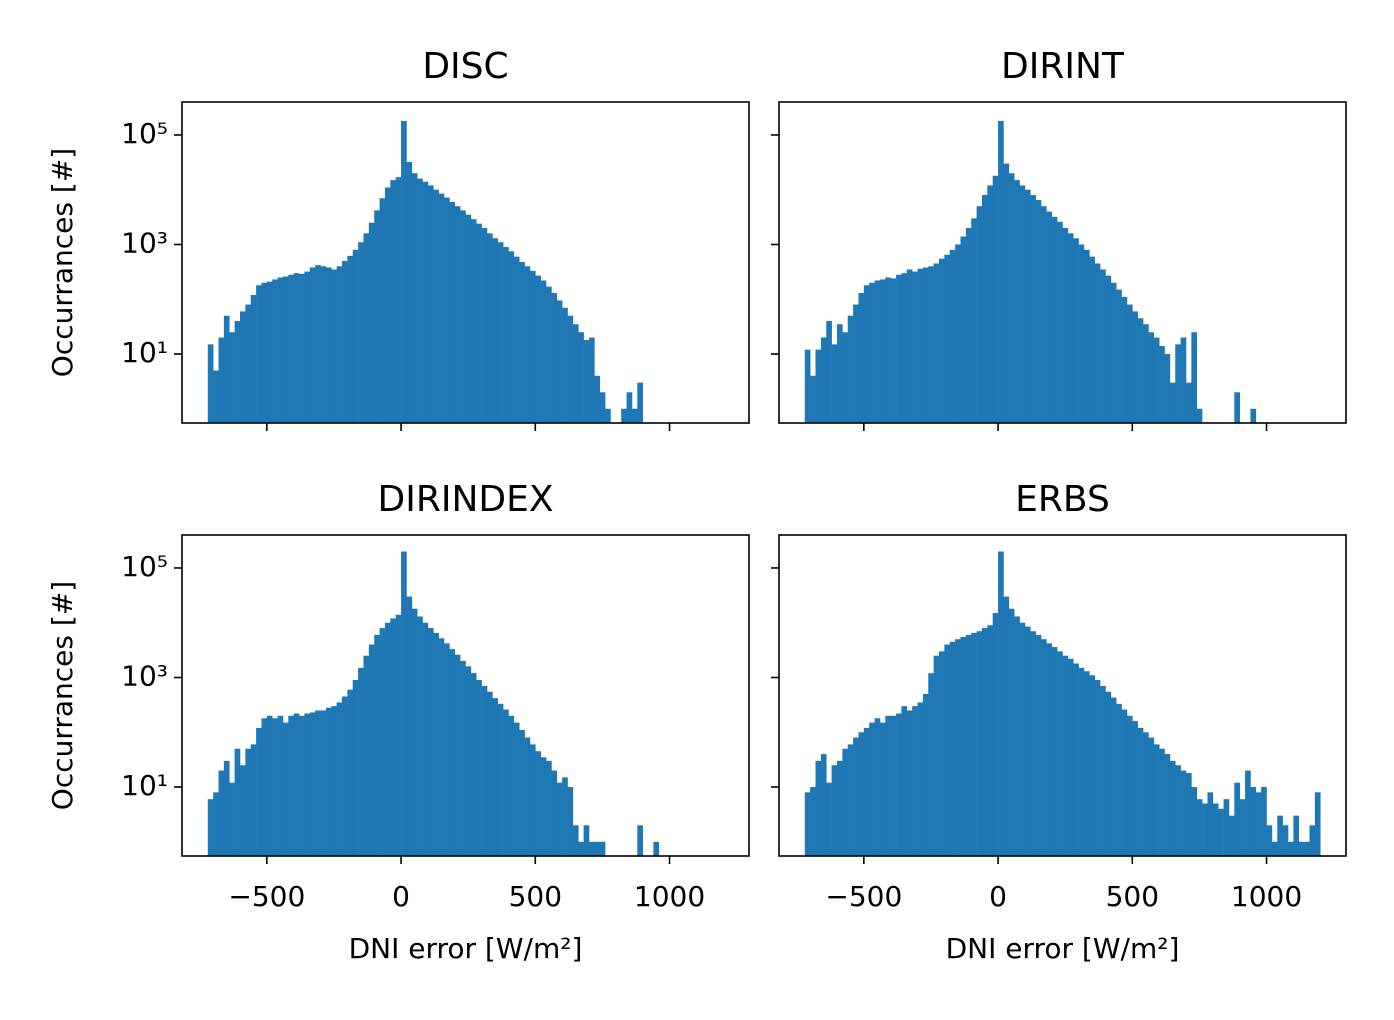  What do you see at coordinates (1063, 66) in the screenshot?
I see `chart-title: DIRINT` at bounding box center [1063, 66].